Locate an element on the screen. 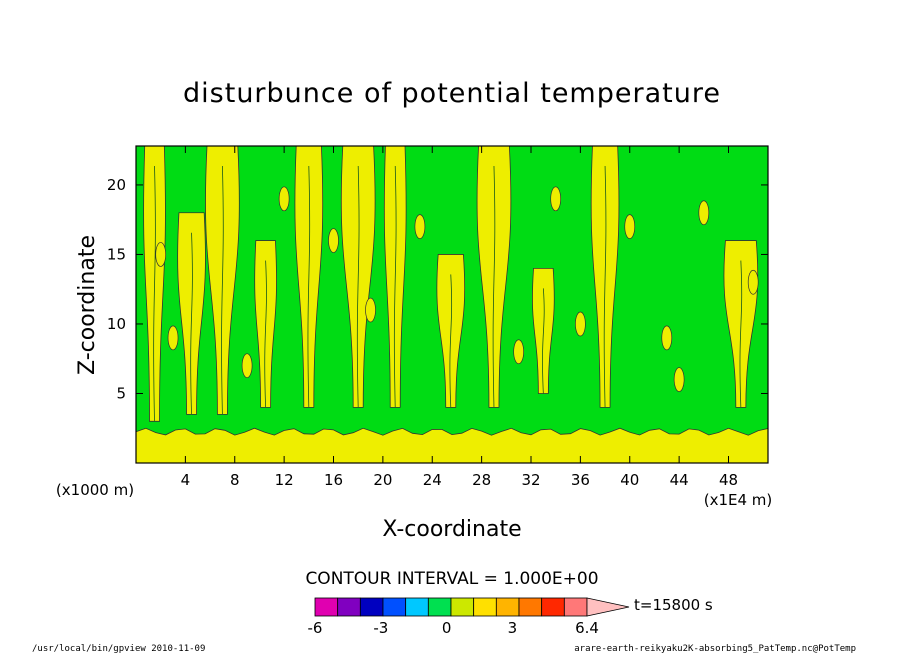  colorbar: -6 -3 0 3 6.4 is located at coordinates (469, 617).